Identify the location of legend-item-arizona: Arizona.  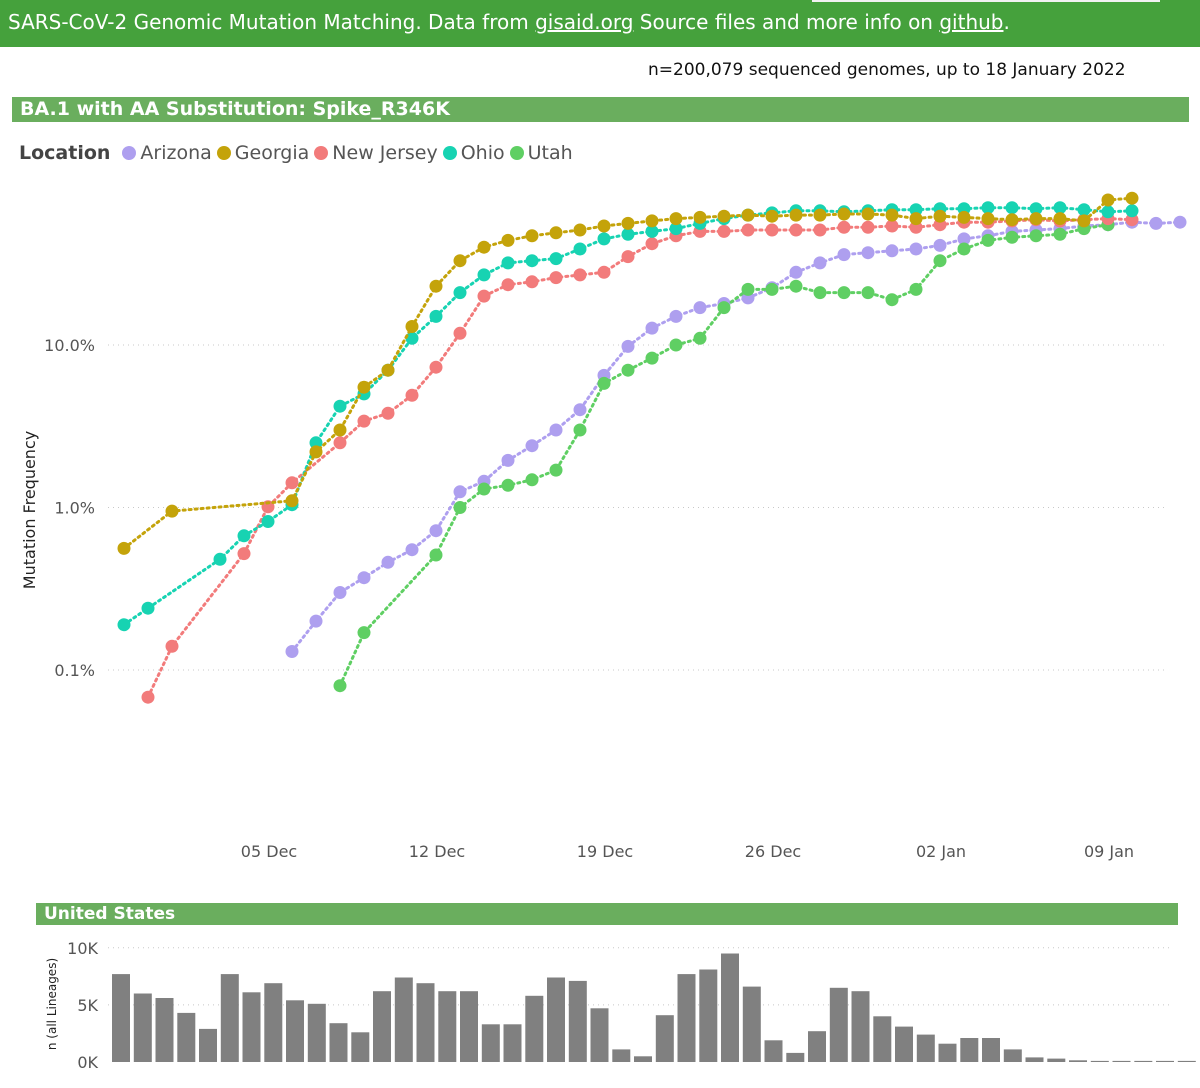
(167, 153).